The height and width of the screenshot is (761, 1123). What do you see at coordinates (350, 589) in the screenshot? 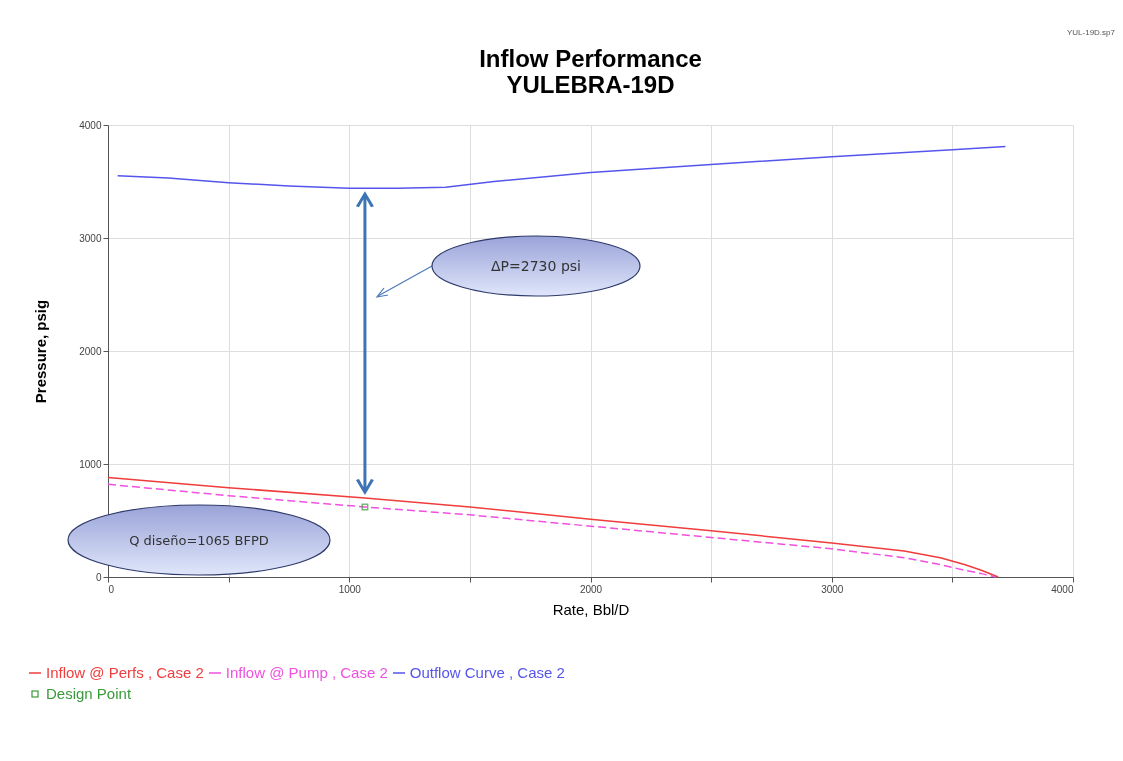
I see `x-tick-label: 1000` at bounding box center [350, 589].